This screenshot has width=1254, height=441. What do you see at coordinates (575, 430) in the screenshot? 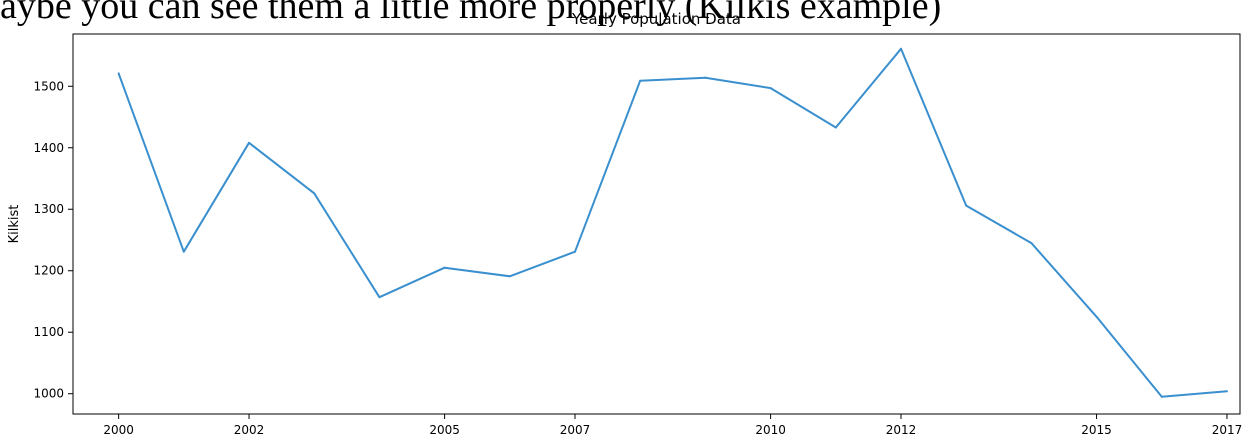
I see `x-tick-label: 2007` at bounding box center [575, 430].